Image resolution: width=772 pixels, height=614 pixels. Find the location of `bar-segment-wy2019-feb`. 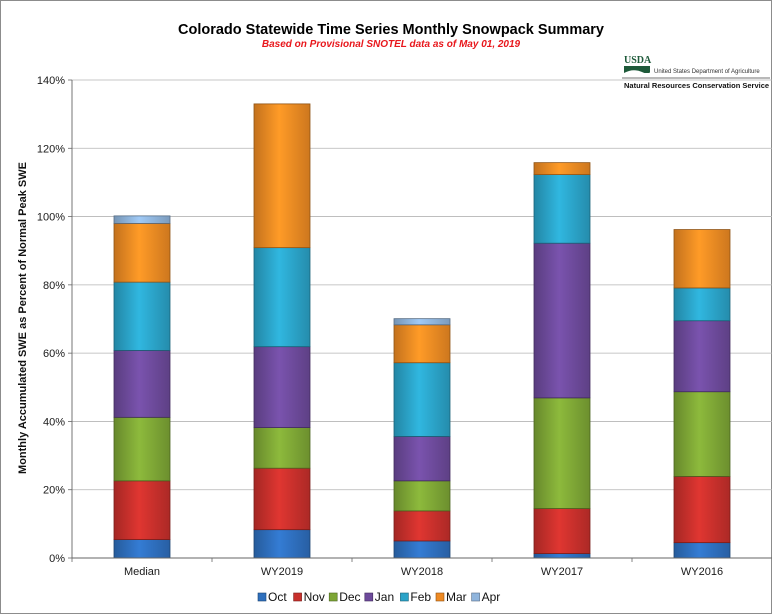

bar-segment-wy2019-feb is located at coordinates (282, 297).